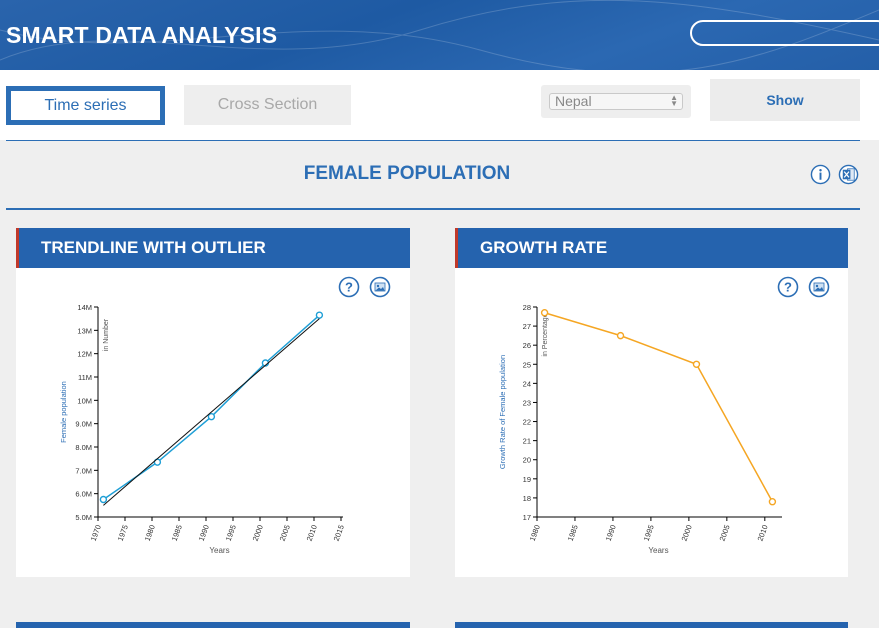 This screenshot has width=879, height=628. I want to click on country-select: Nepal ▲ ▼, so click(616, 101).